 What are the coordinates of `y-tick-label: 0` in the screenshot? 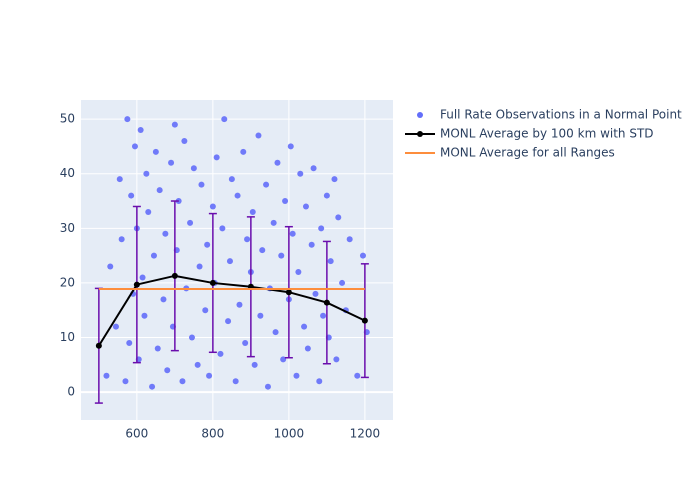 It's located at (71, 392).